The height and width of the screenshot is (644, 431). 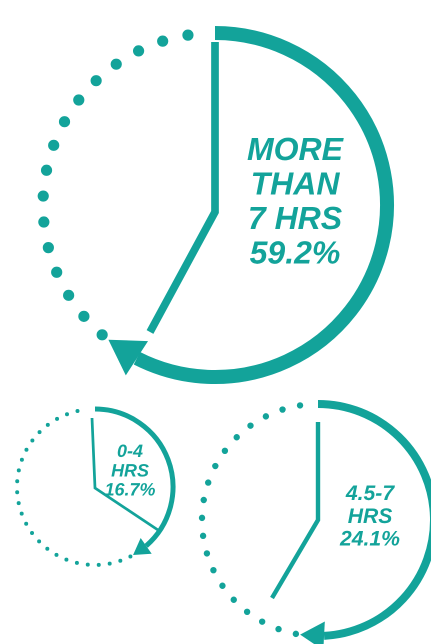 What do you see at coordinates (370, 505) in the screenshot?
I see `category-label: 4.5-7 HRS` at bounding box center [370, 505].